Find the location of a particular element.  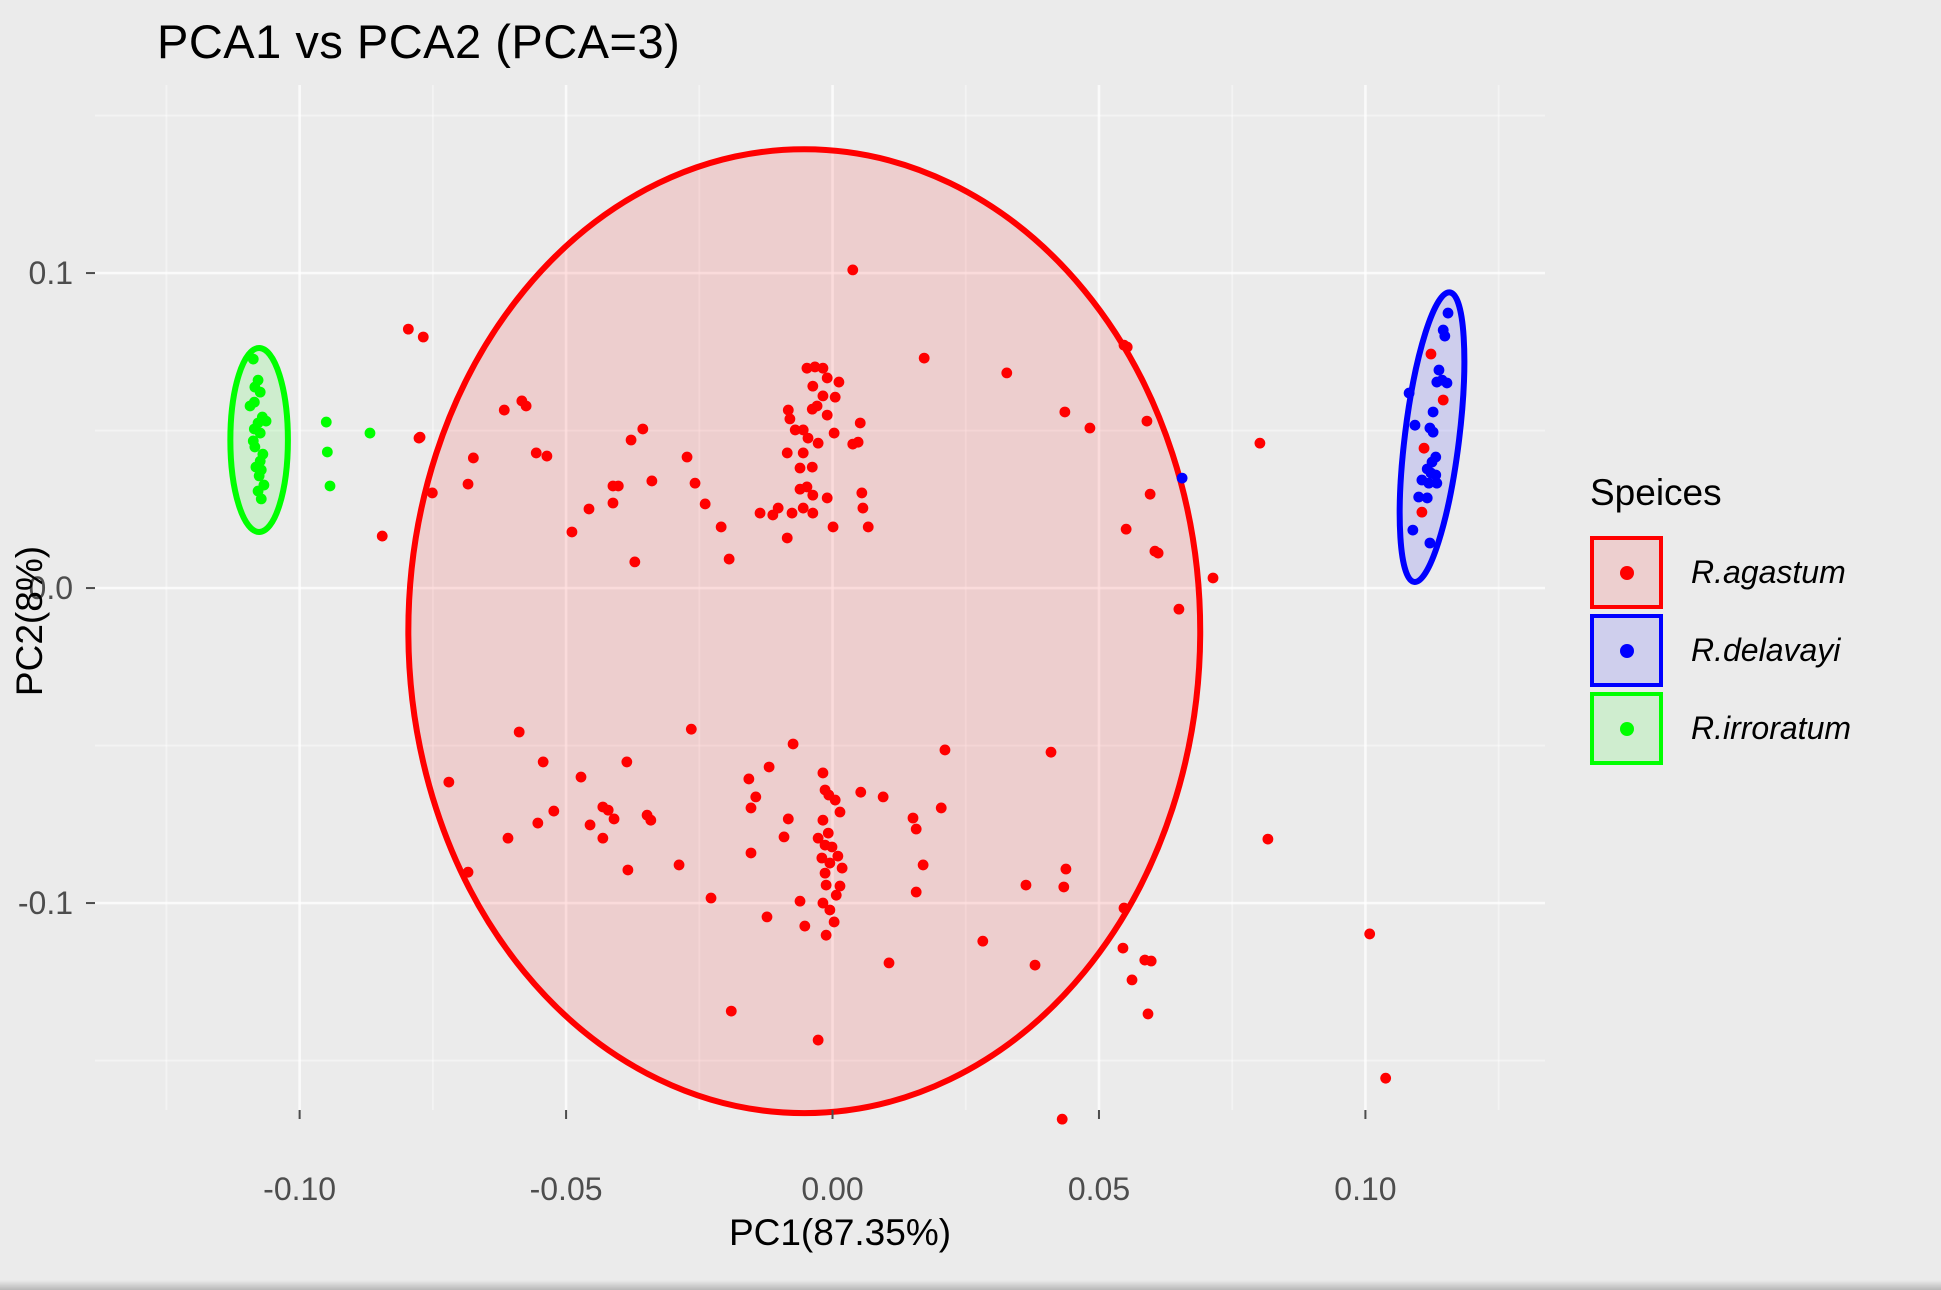

legend-title: Speices is located at coordinates (1656, 492).